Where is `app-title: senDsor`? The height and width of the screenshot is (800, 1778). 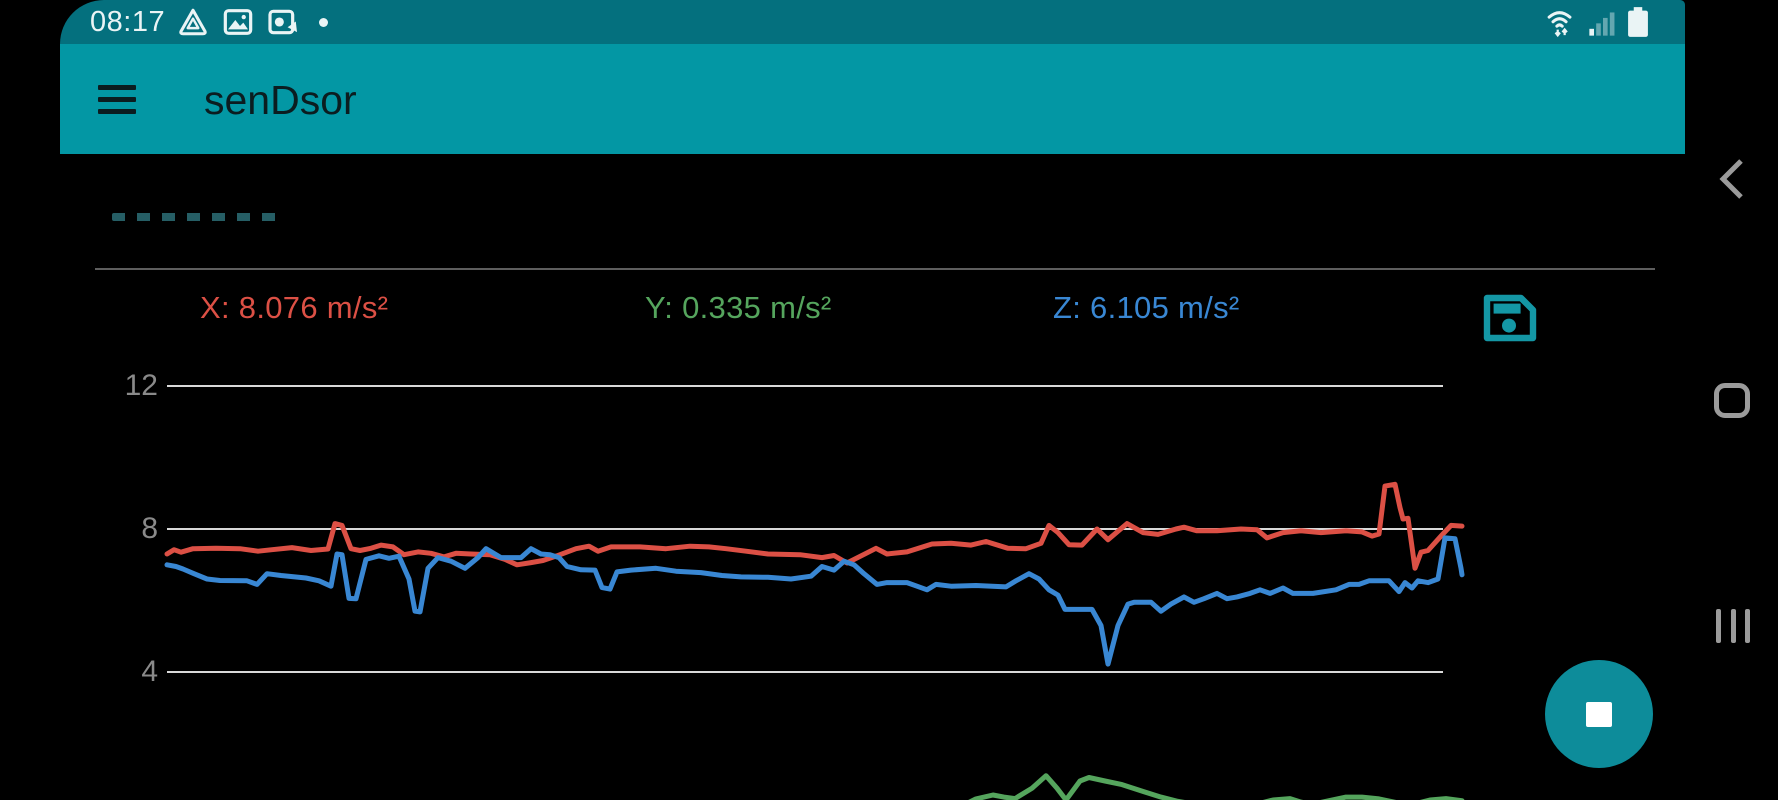
app-title: senDsor is located at coordinates (280, 100).